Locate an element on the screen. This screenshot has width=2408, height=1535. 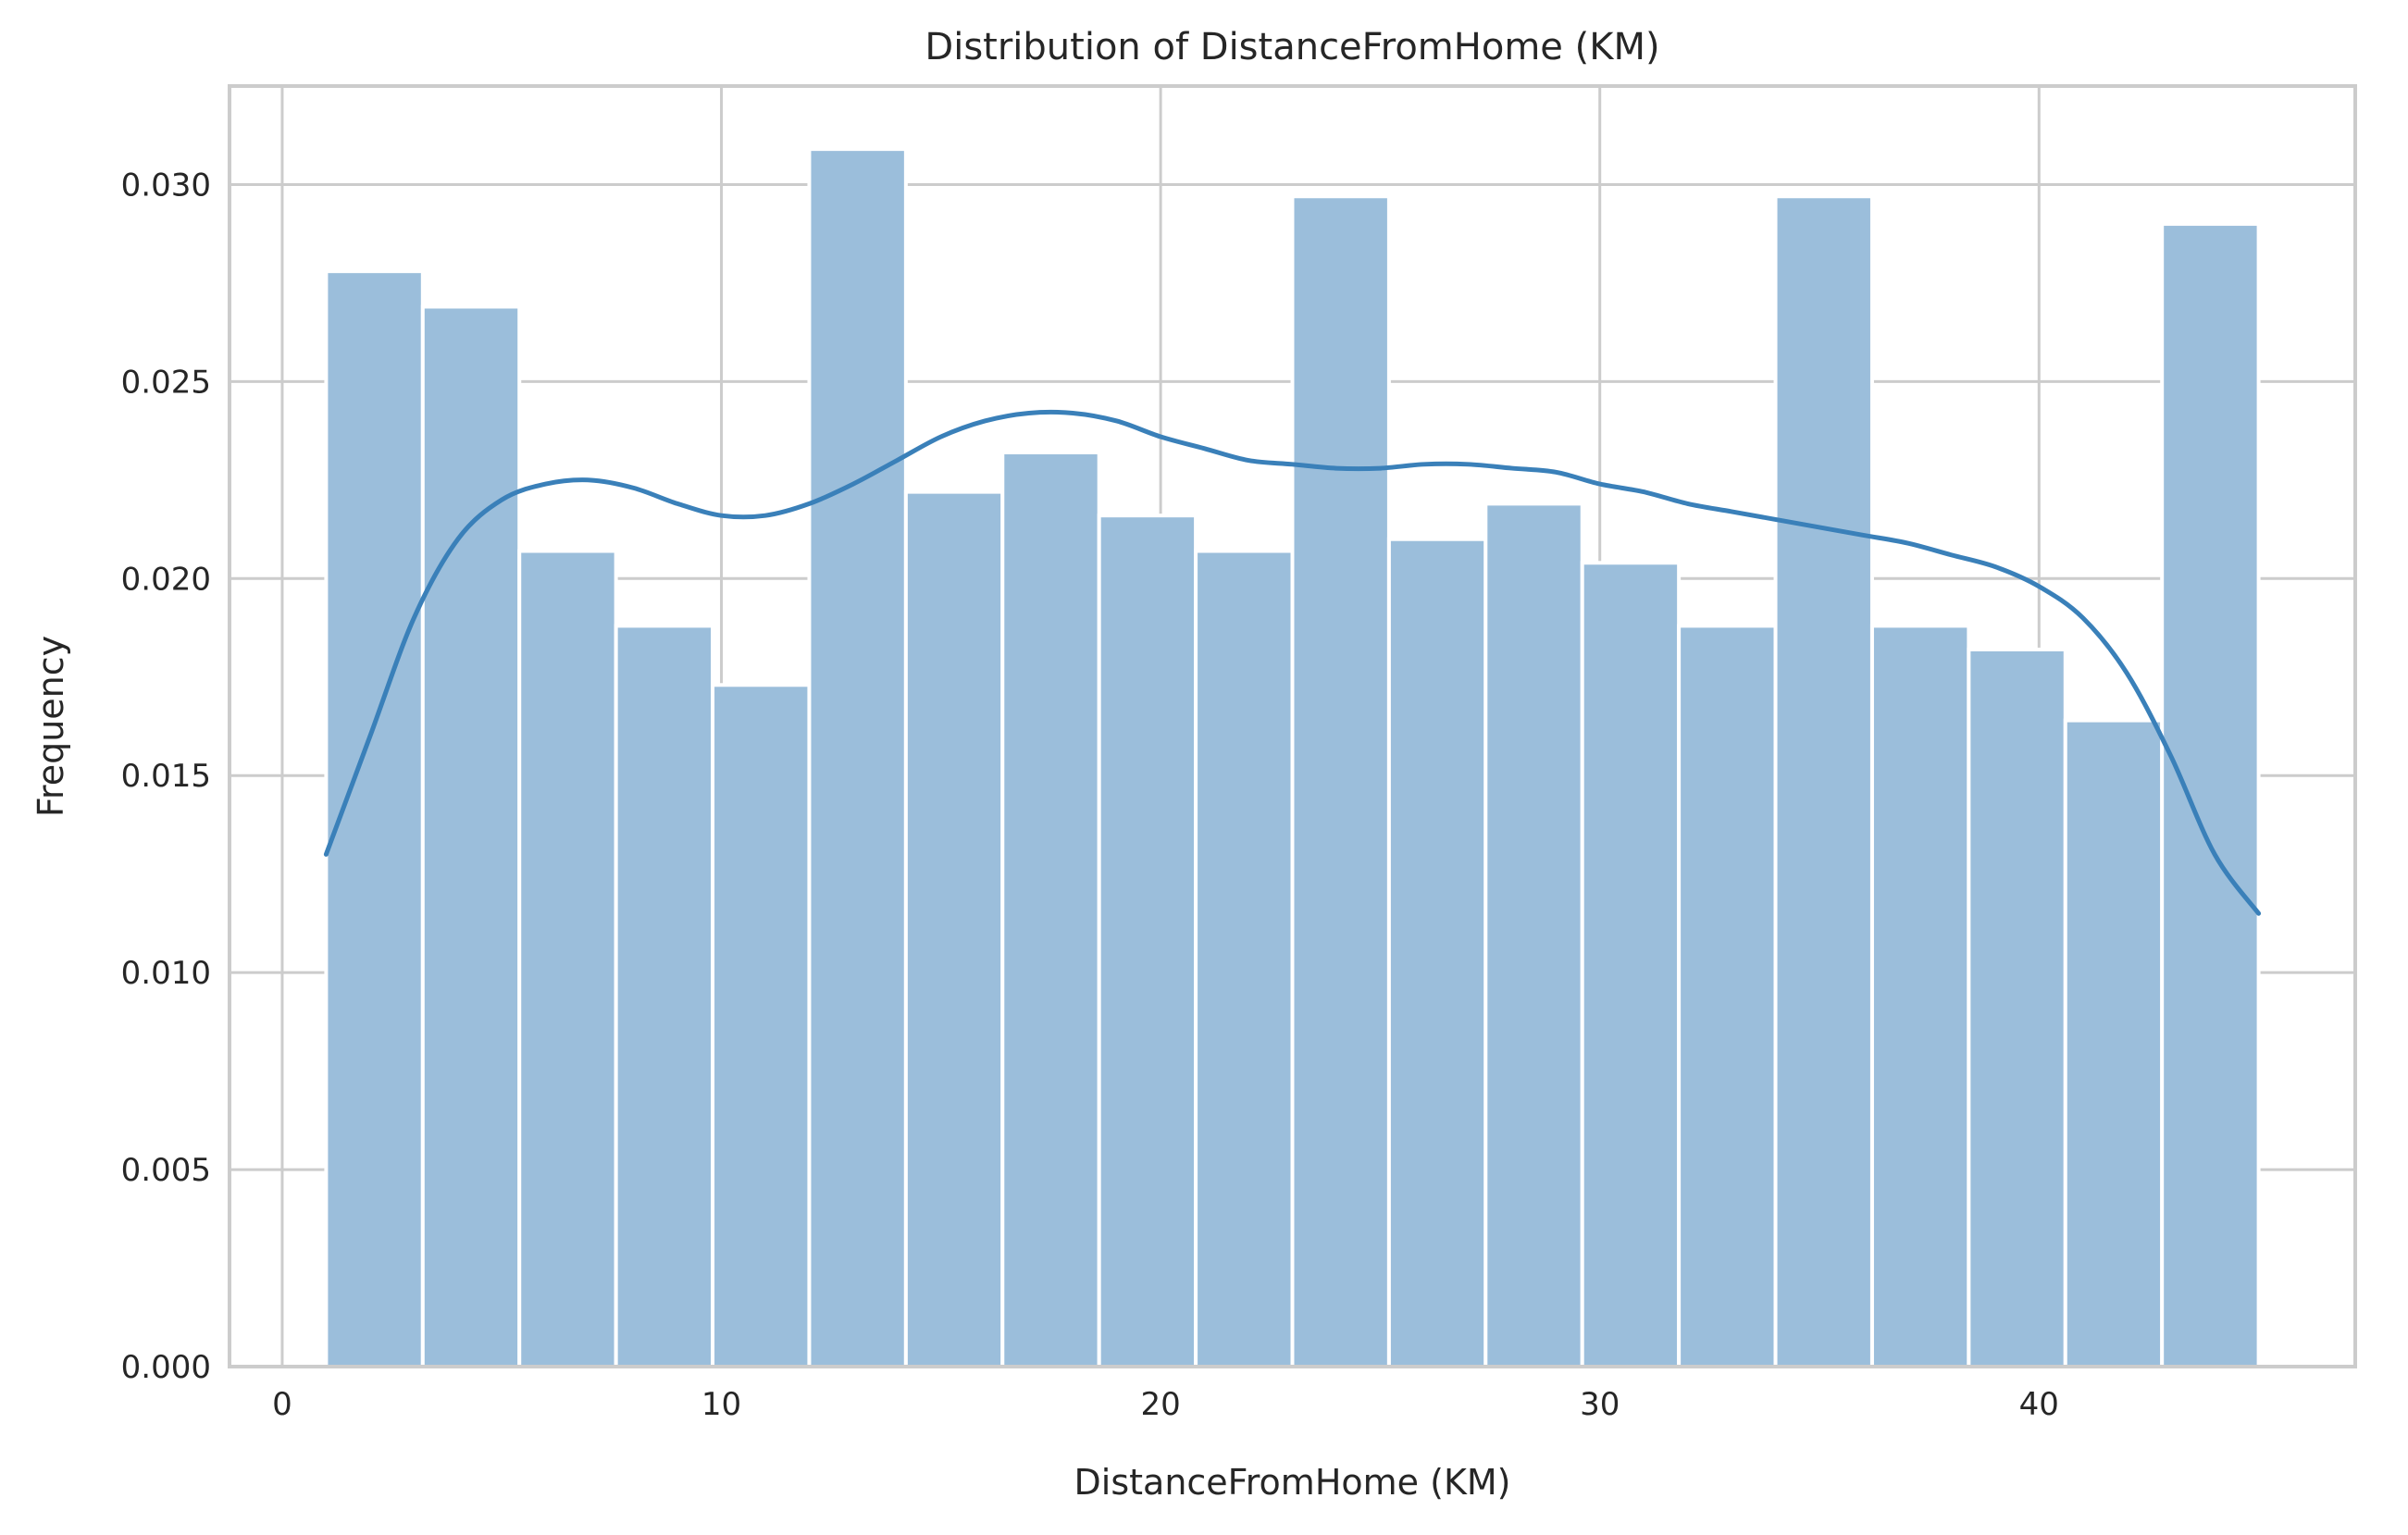
y-tick-label-5: 0.025 is located at coordinates (166, 382).